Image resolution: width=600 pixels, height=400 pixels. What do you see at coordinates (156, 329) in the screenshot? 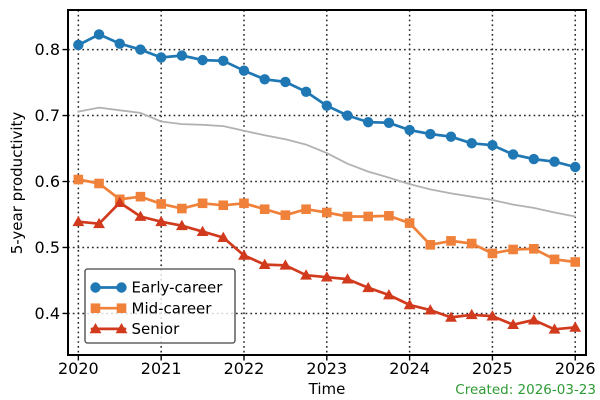
I see `legend-label-senior: Senior` at bounding box center [156, 329].